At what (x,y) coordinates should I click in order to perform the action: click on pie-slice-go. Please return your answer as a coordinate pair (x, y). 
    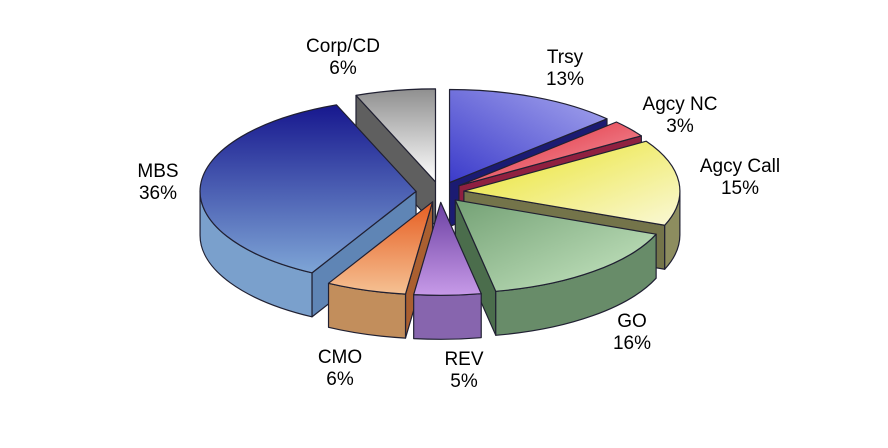
    Looking at the image, I should click on (555, 267).